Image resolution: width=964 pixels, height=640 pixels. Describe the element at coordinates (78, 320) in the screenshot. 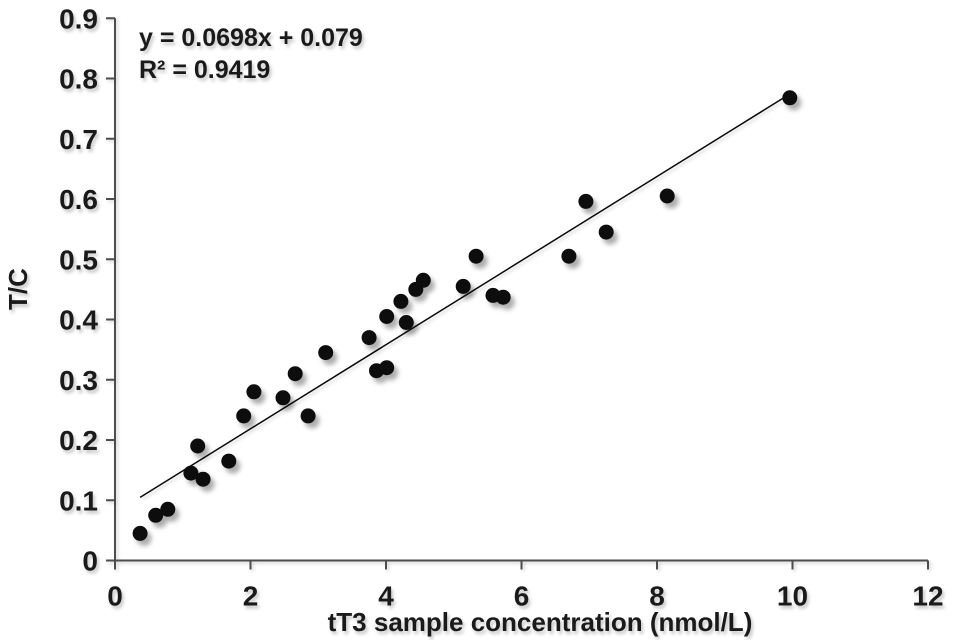

I see `y-tick-label: 0.4` at that location.